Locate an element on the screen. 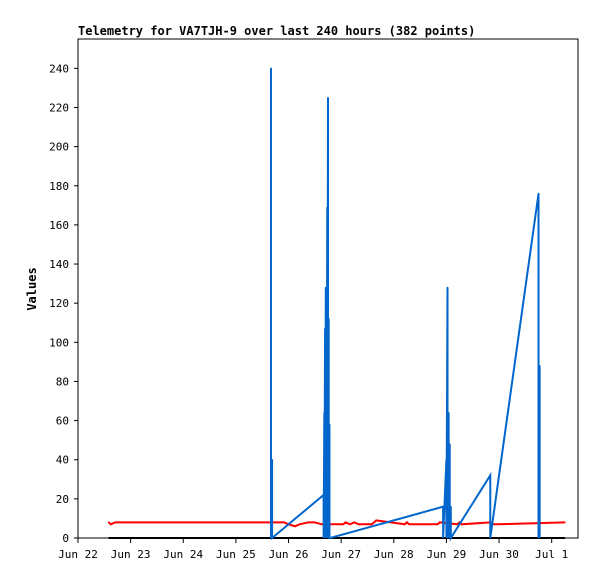  x-tick-label: Jul 1 is located at coordinates (551, 554).